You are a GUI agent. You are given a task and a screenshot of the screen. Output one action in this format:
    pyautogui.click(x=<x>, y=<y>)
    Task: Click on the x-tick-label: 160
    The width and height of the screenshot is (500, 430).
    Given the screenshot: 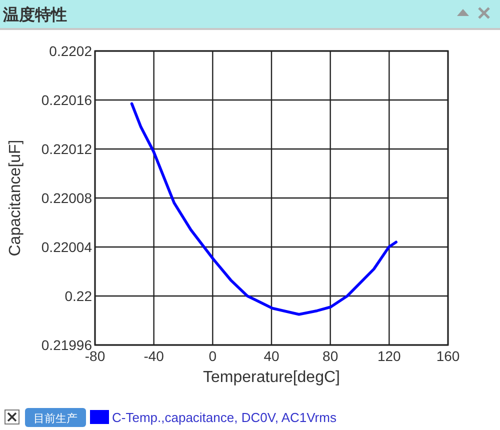 What is the action you would take?
    pyautogui.click(x=448, y=356)
    